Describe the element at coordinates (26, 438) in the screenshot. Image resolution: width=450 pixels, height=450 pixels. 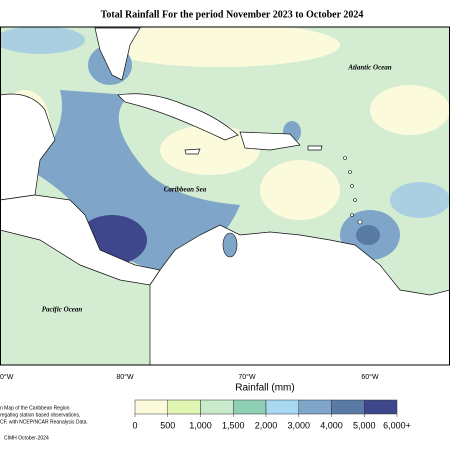
I see `credit: CIMH October-2024` at that location.